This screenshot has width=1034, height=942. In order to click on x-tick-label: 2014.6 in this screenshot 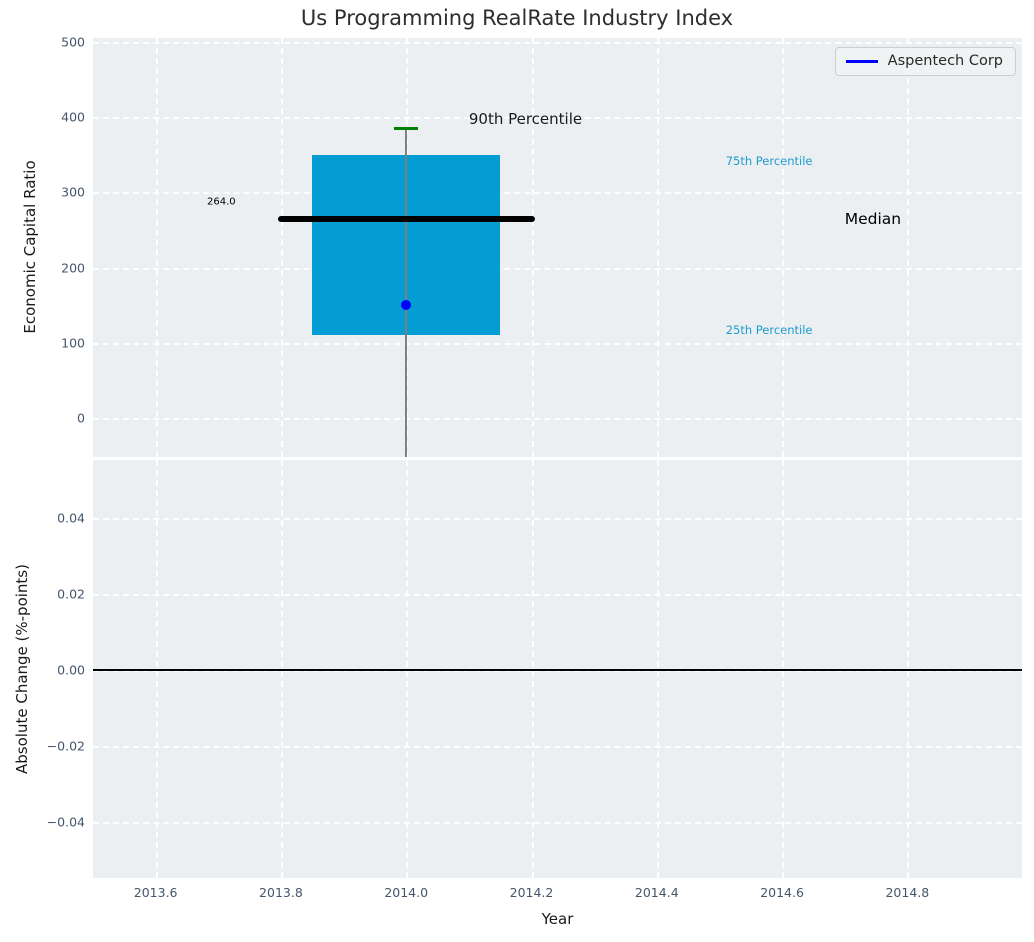, I will do `click(782, 892)`.